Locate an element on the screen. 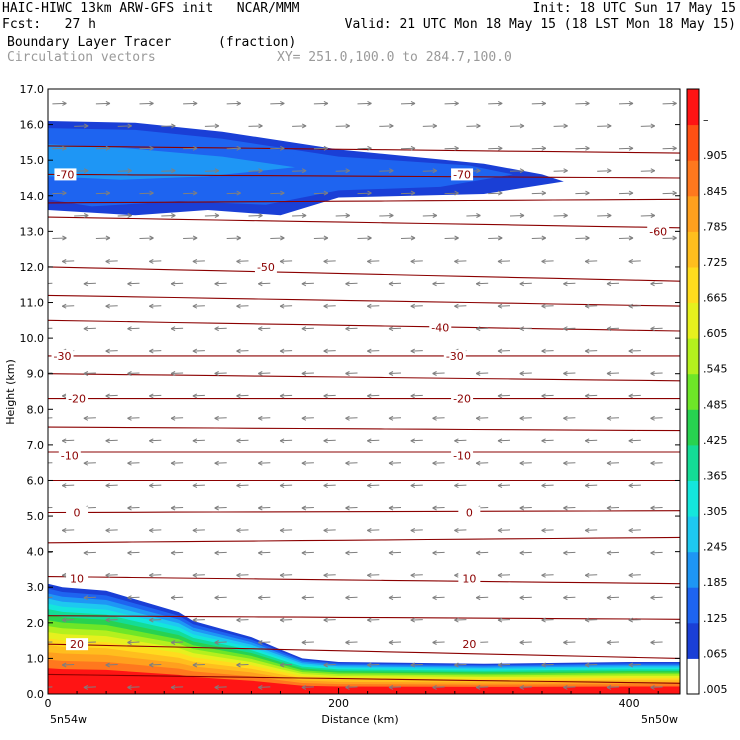 The height and width of the screenshot is (740, 740). x-axis-left-label: 5n54w is located at coordinates (68, 719).